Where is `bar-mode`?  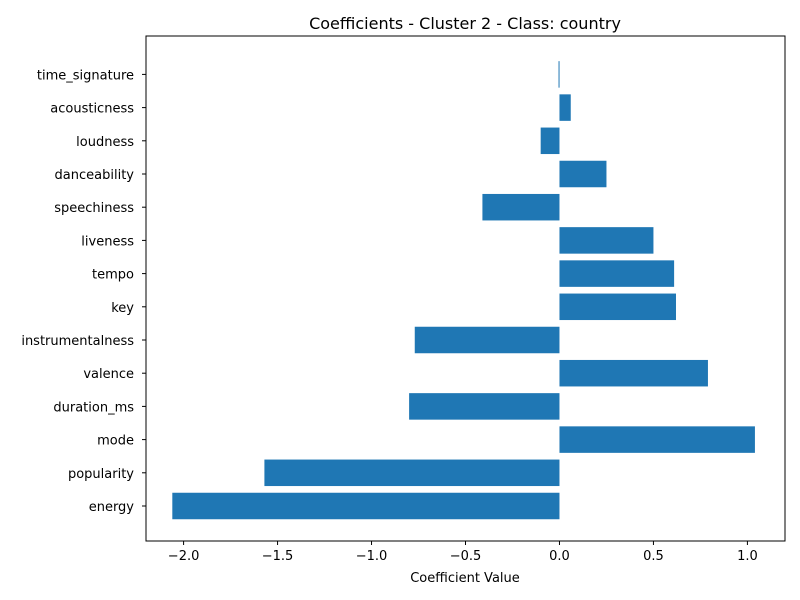 bar-mode is located at coordinates (657, 439).